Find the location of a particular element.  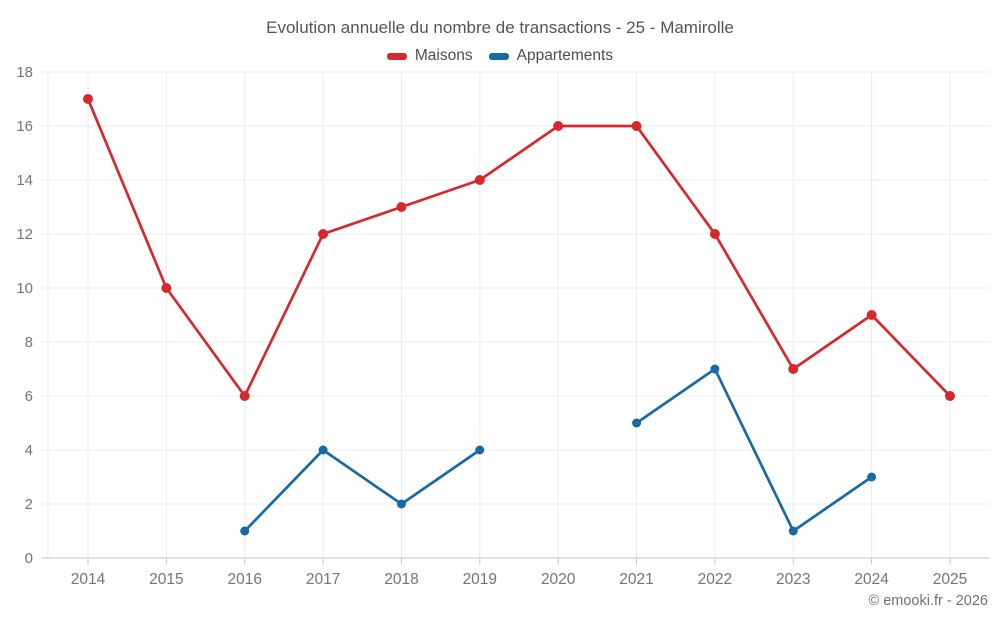

x-tick-label: 2017 is located at coordinates (323, 579).